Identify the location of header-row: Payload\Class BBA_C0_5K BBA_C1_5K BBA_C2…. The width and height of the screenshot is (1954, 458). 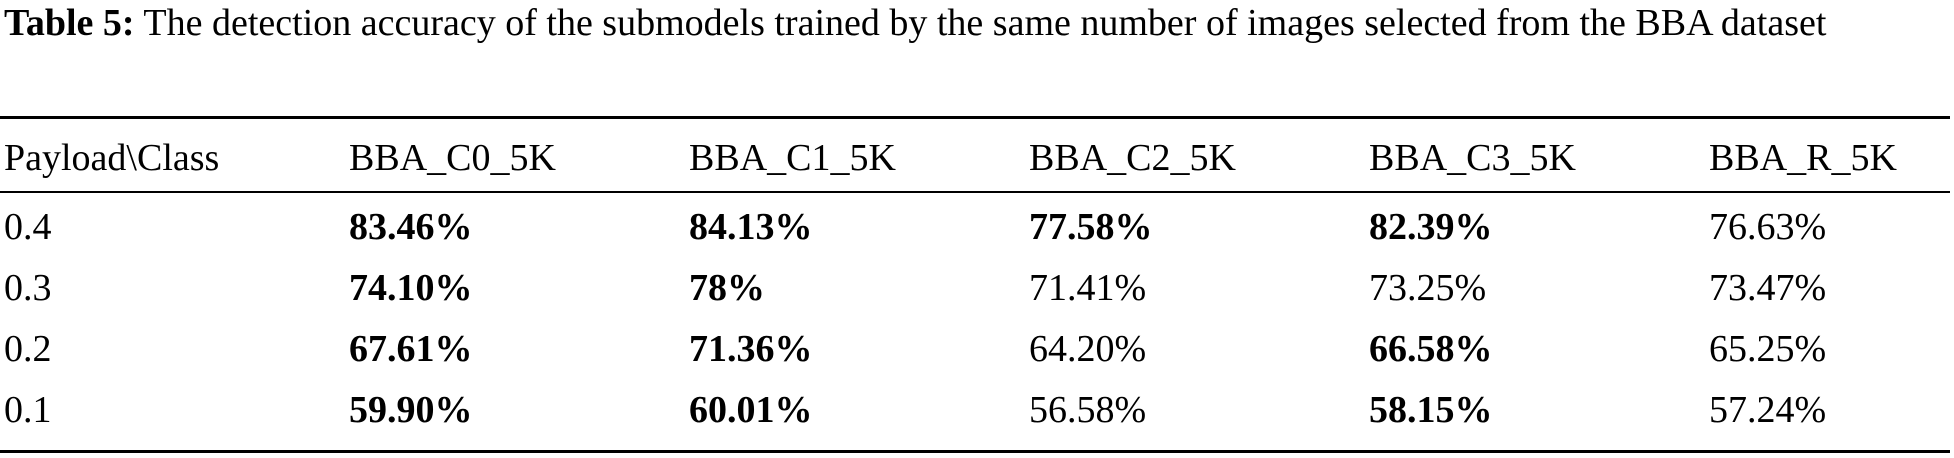
(974, 158).